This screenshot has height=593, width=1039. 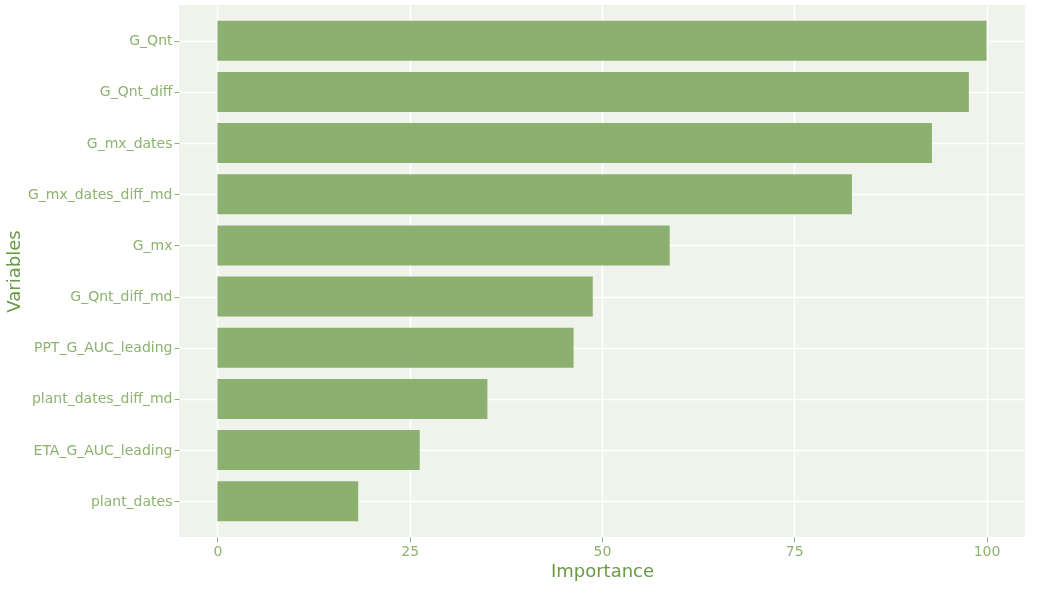 What do you see at coordinates (129, 142) in the screenshot?
I see `y-tick-label: G_mx_dates` at bounding box center [129, 142].